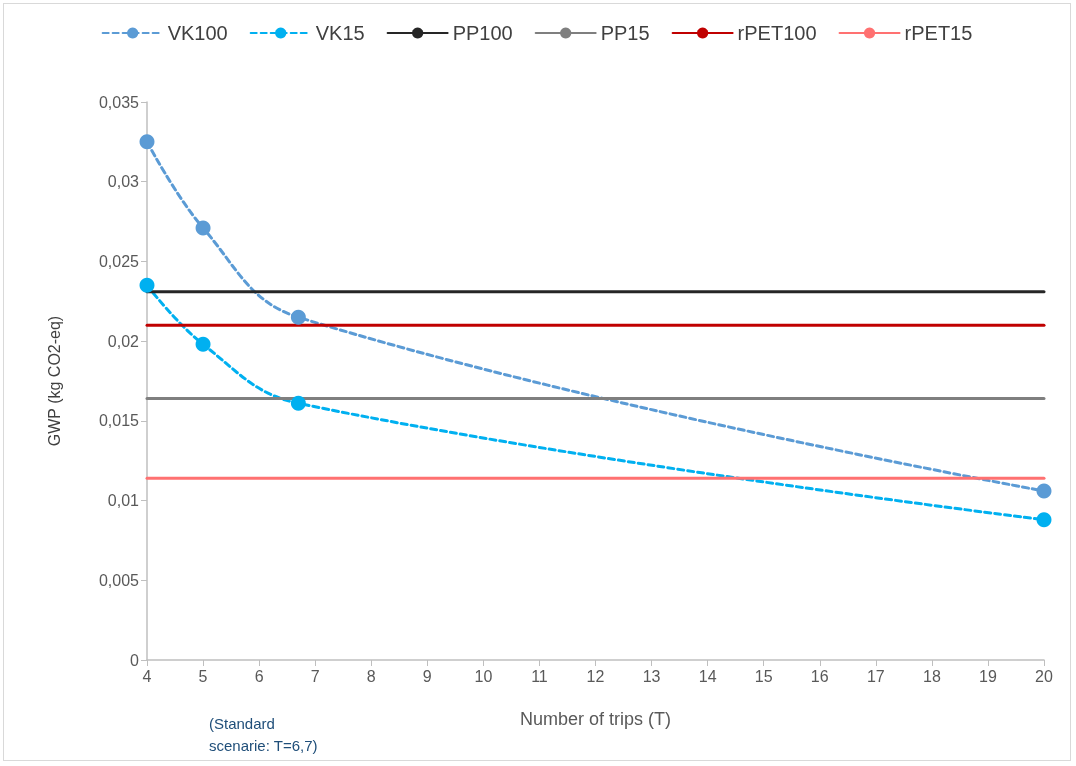  I want to click on x-tick-label: 19, so click(988, 676).